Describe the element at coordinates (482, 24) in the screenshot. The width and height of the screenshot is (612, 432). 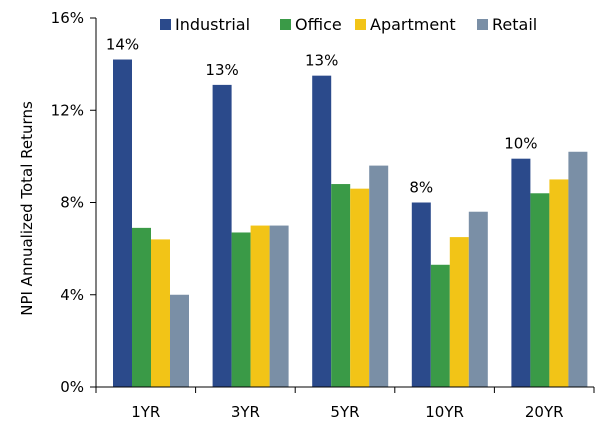
I see `legend-swatch-retail` at that location.